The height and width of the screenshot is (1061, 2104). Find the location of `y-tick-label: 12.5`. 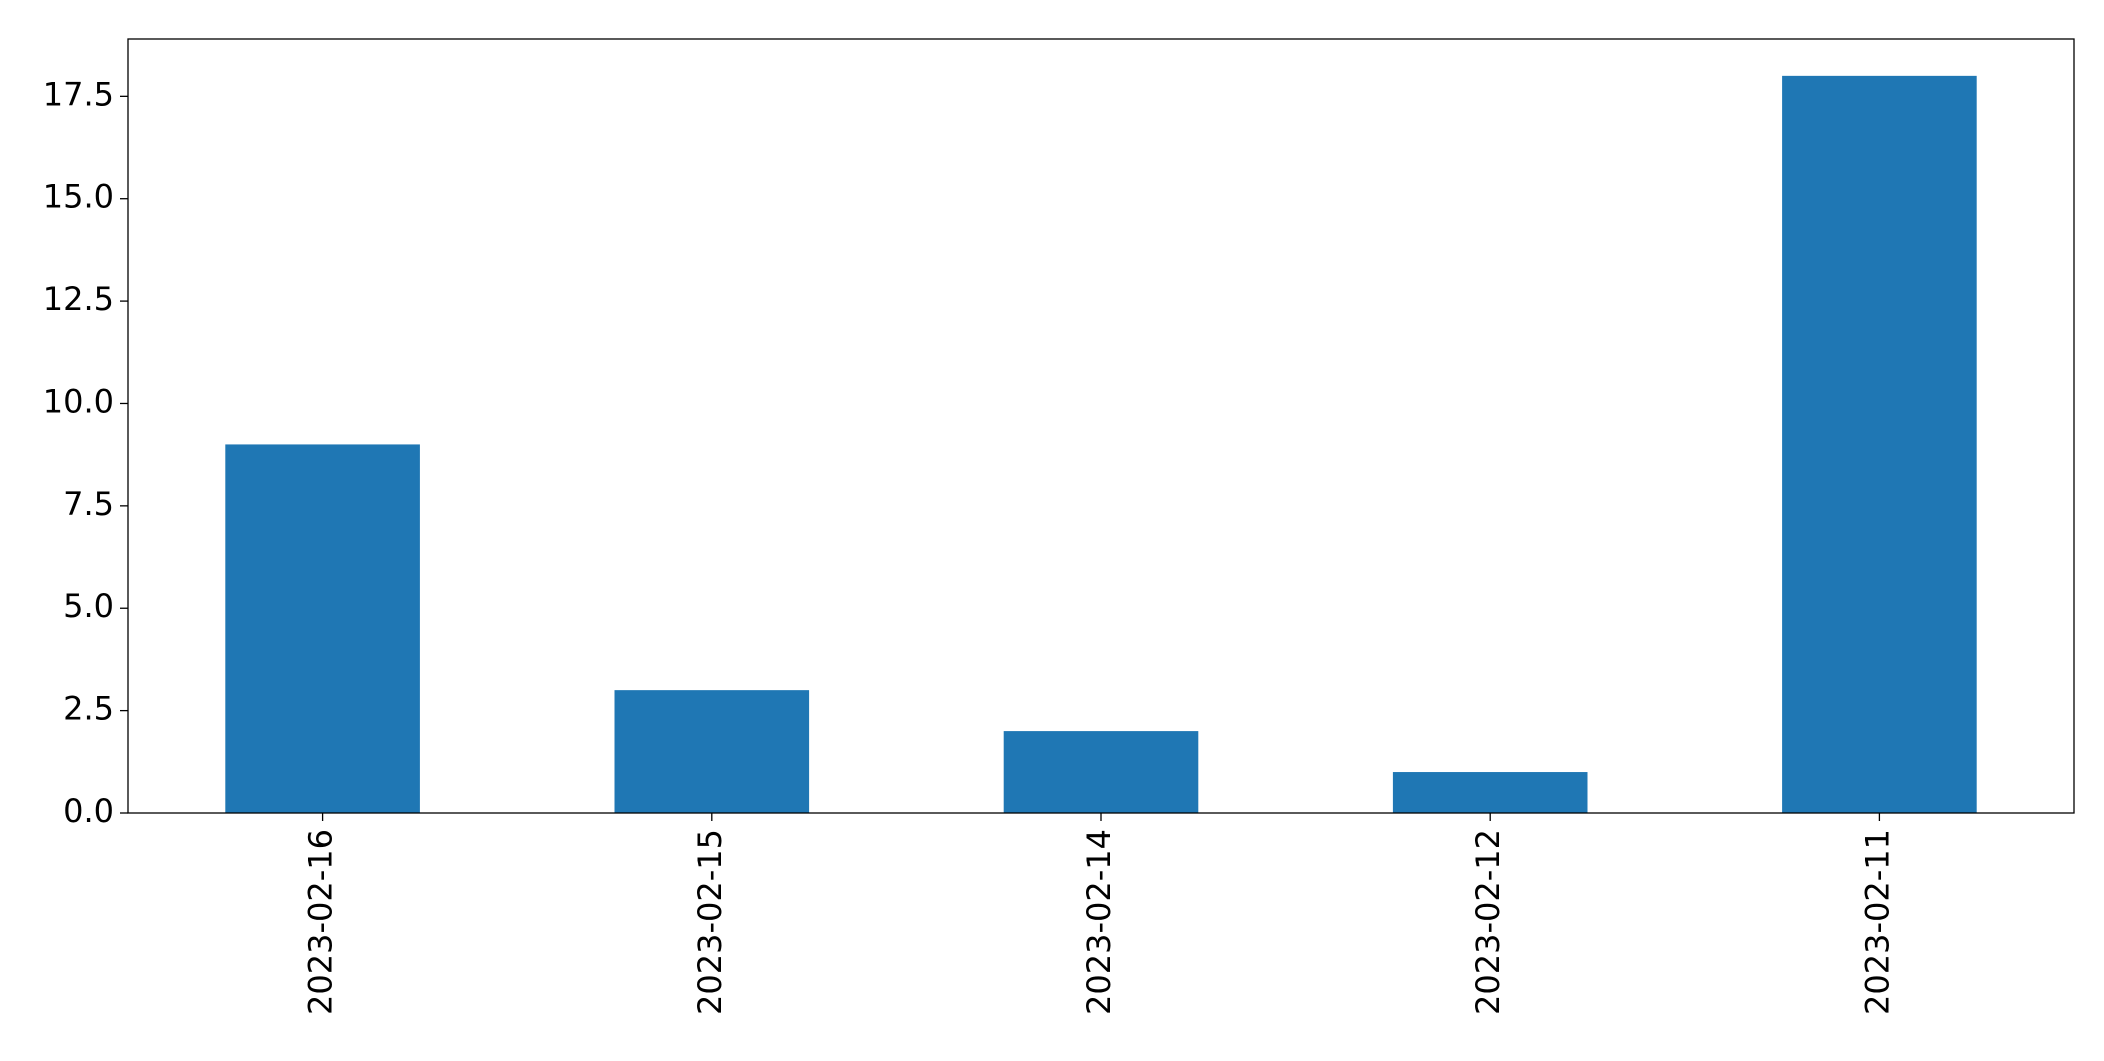

y-tick-label: 12.5 is located at coordinates (78, 299).